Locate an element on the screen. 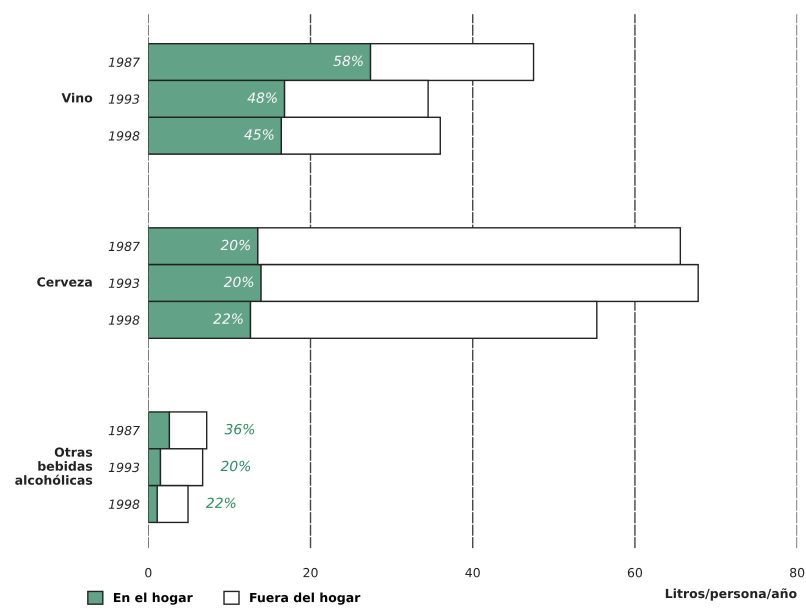 The image size is (806, 616). annotation: 36% is located at coordinates (239, 429).